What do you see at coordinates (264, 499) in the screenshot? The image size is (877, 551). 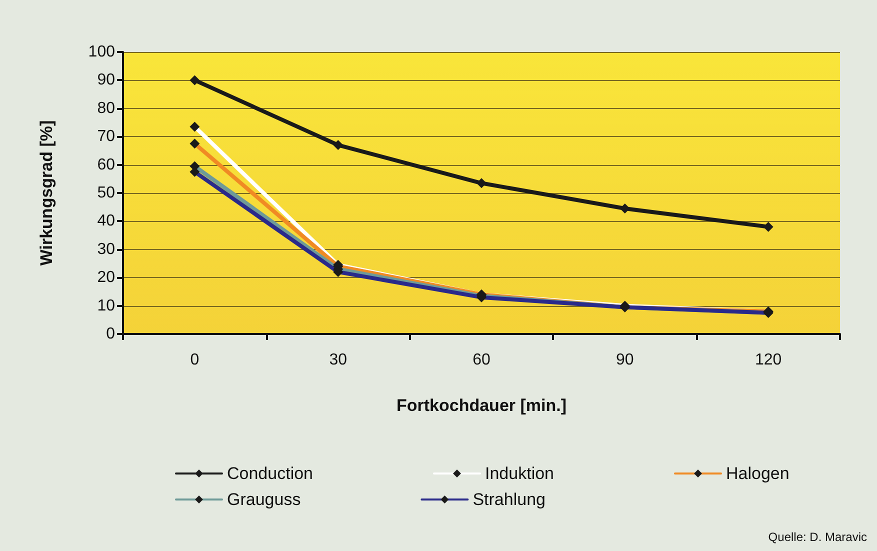 I see `legend-label: Grauguss` at bounding box center [264, 499].